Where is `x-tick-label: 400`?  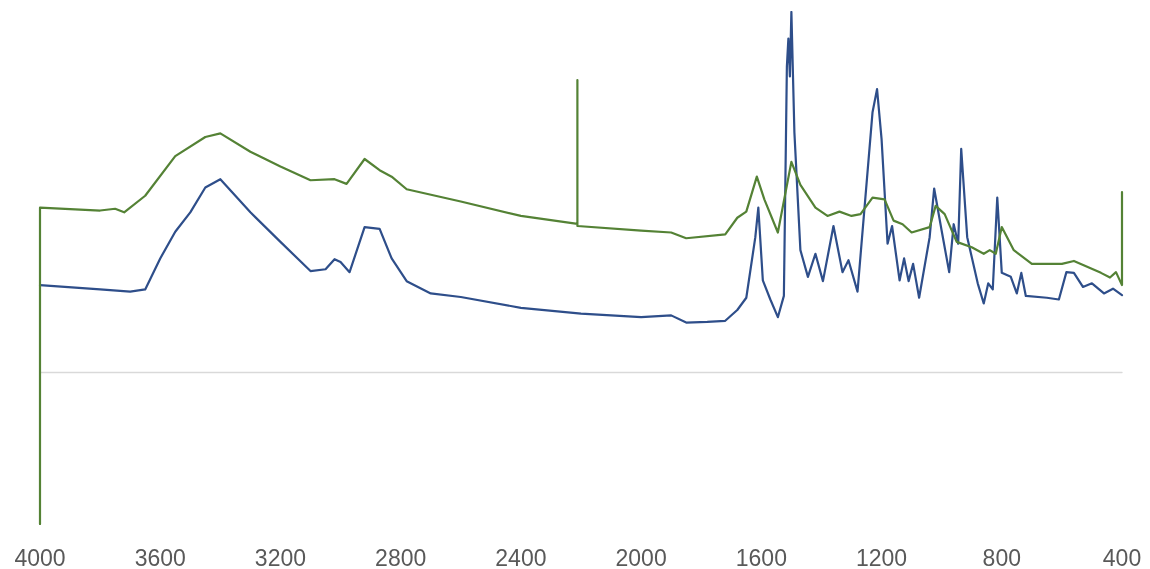
x-tick-label: 400 is located at coordinates (1122, 556).